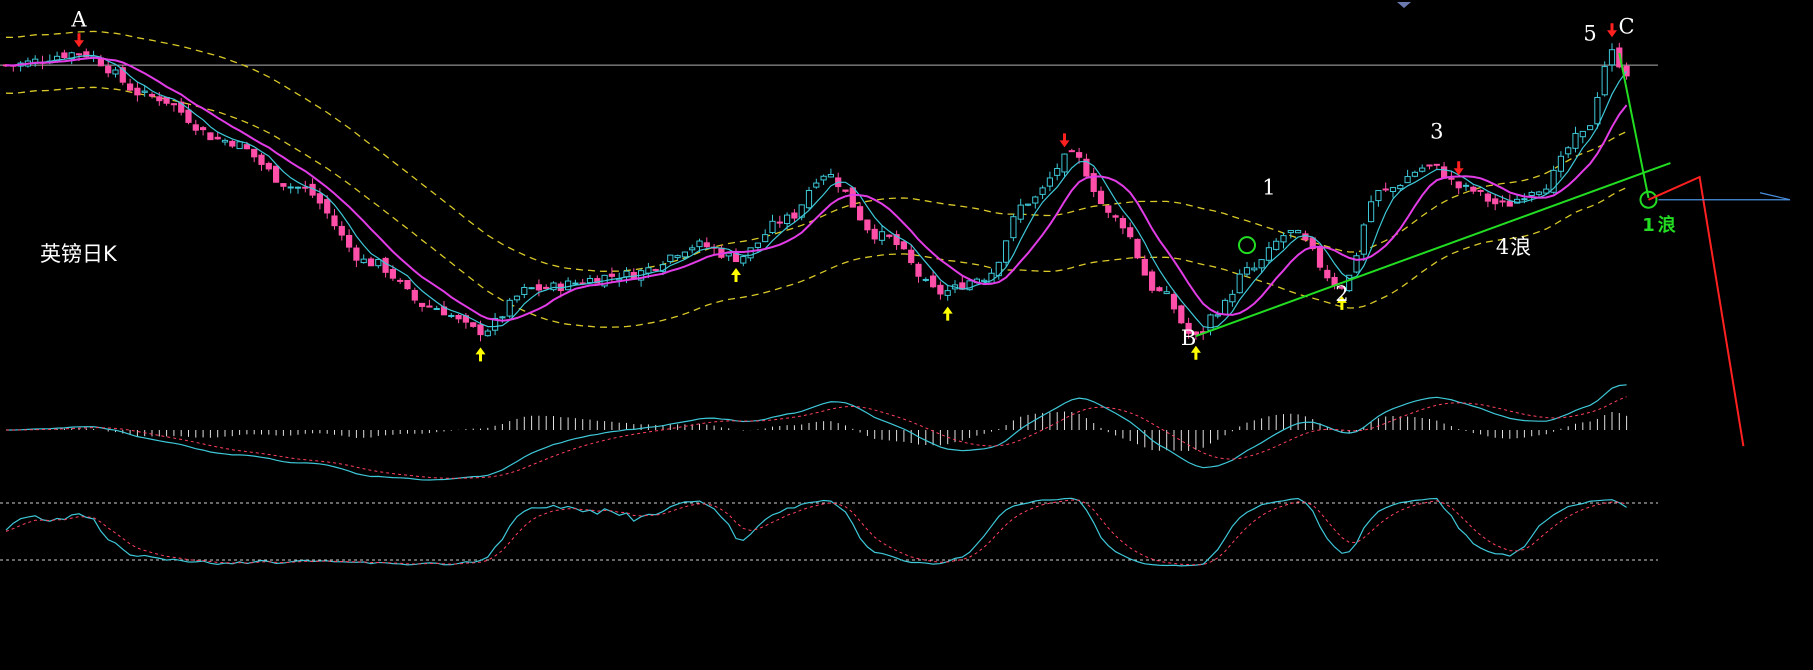 The image size is (1813, 670). What do you see at coordinates (829, 532) in the screenshot?
I see `kdj-panel` at bounding box center [829, 532].